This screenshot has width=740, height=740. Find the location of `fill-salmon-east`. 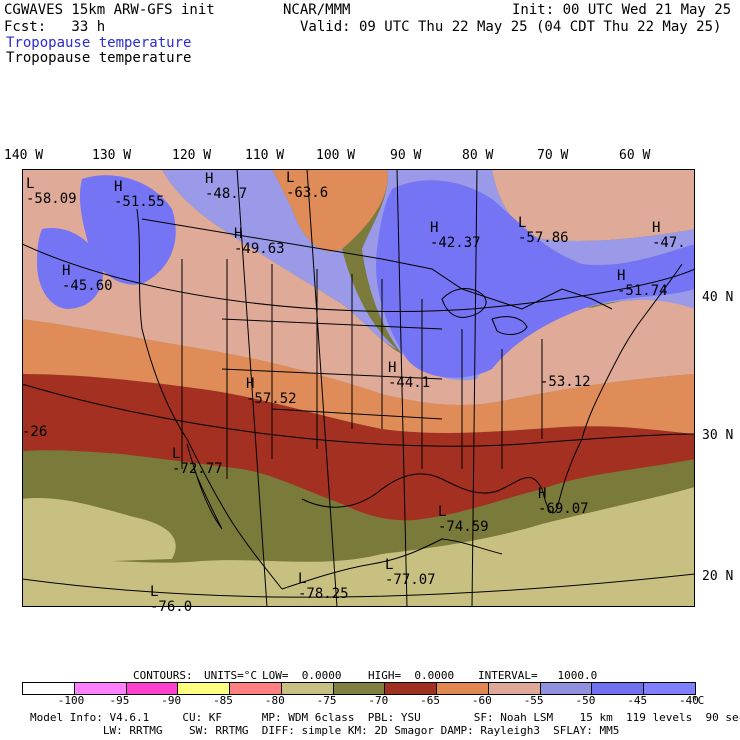

fill-salmon-east is located at coordinates (598, 322).